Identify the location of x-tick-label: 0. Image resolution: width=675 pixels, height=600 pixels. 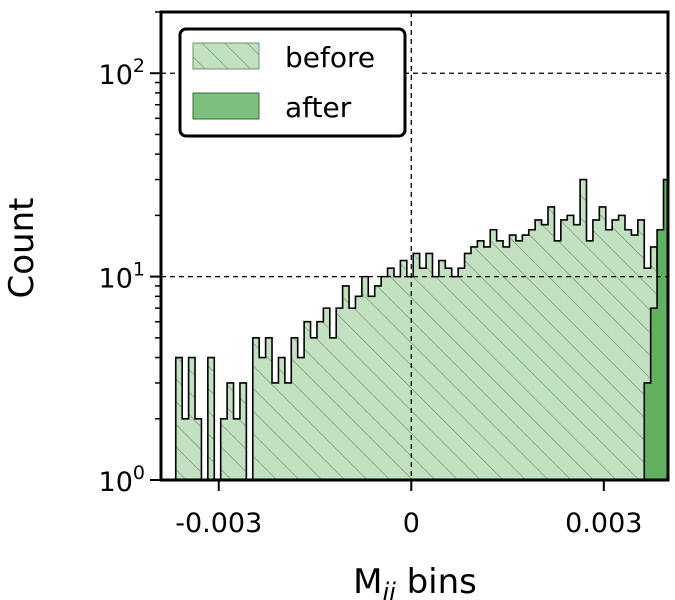
(411, 523).